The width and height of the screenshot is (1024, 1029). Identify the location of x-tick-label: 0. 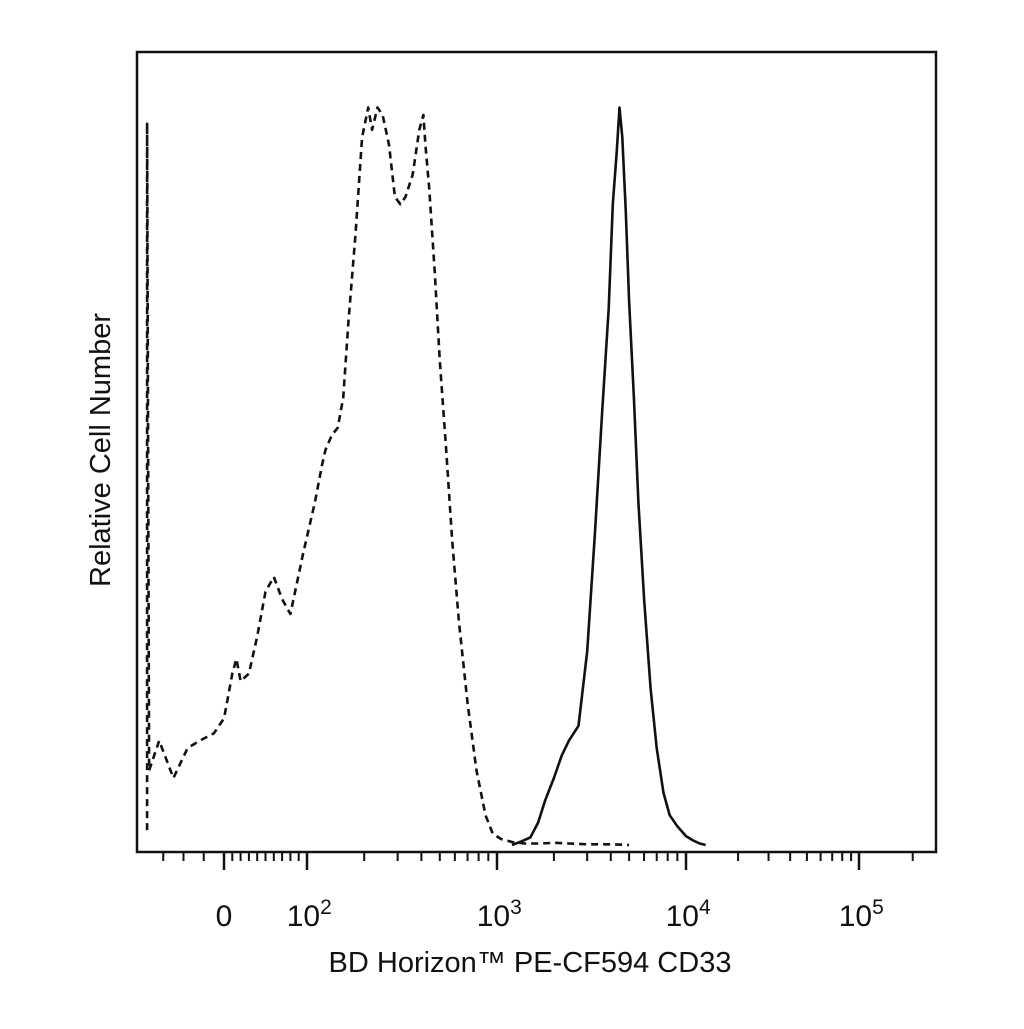
(224, 916).